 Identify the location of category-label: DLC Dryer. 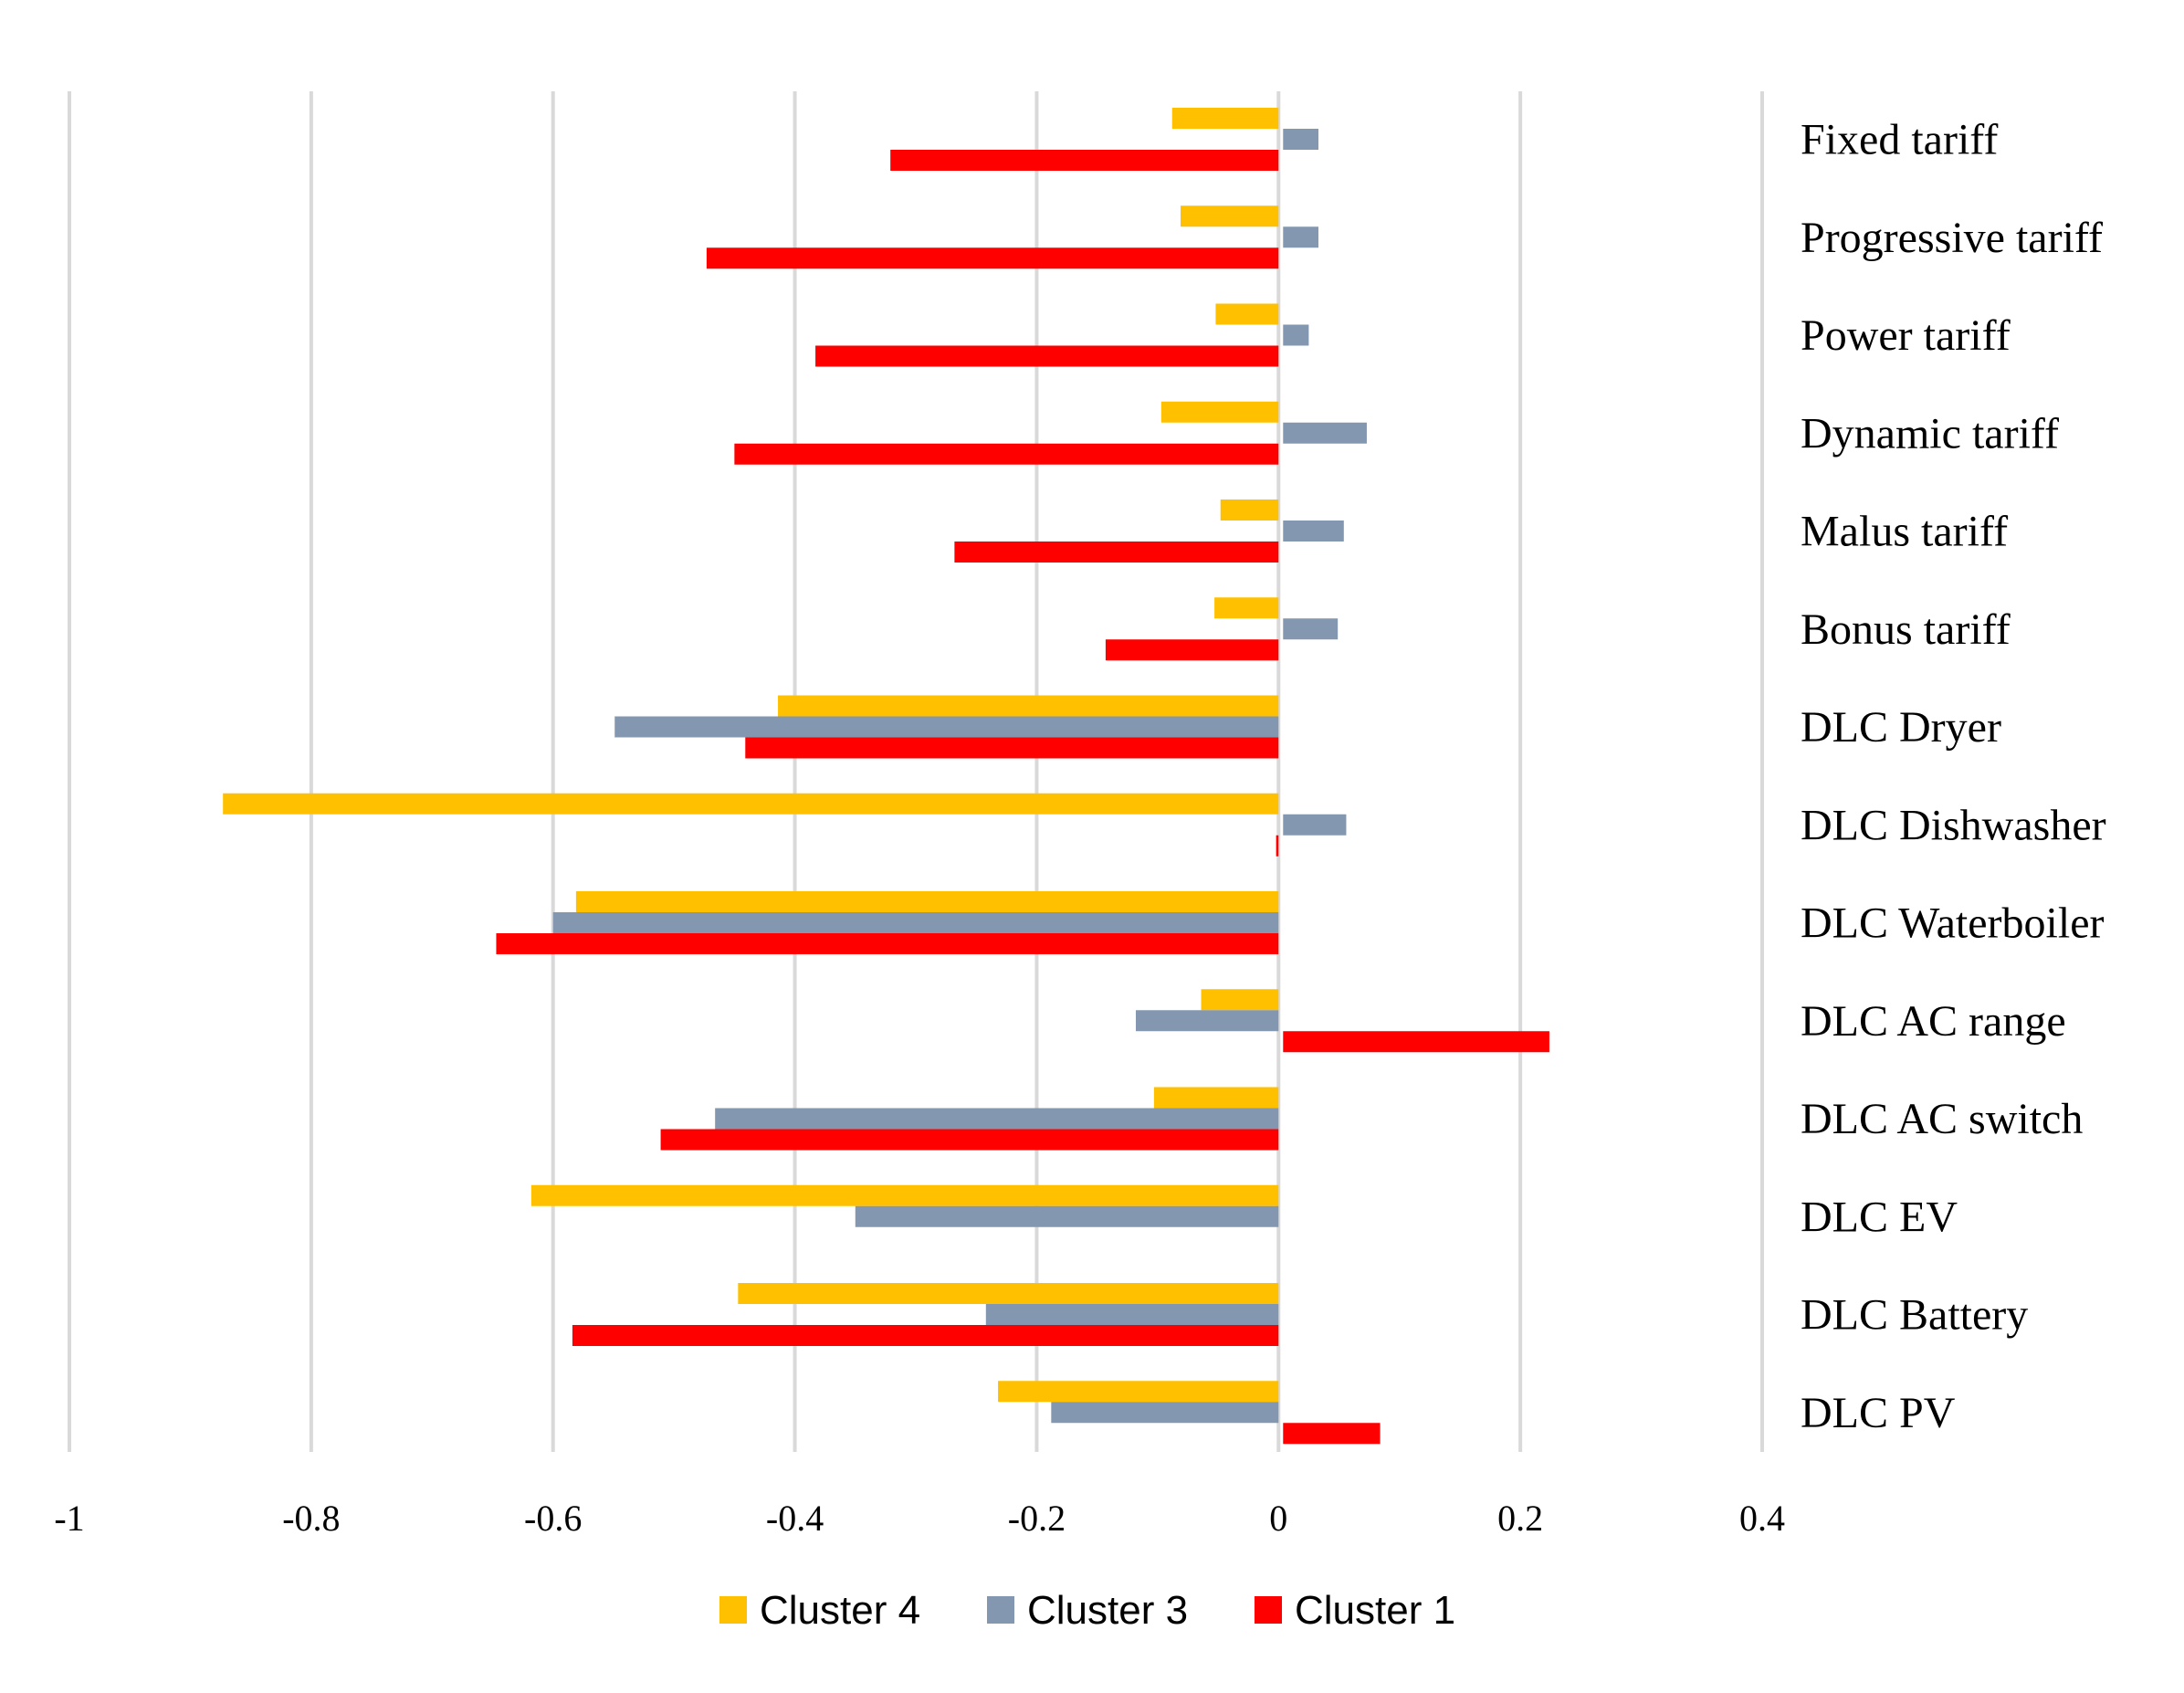
(1901, 727).